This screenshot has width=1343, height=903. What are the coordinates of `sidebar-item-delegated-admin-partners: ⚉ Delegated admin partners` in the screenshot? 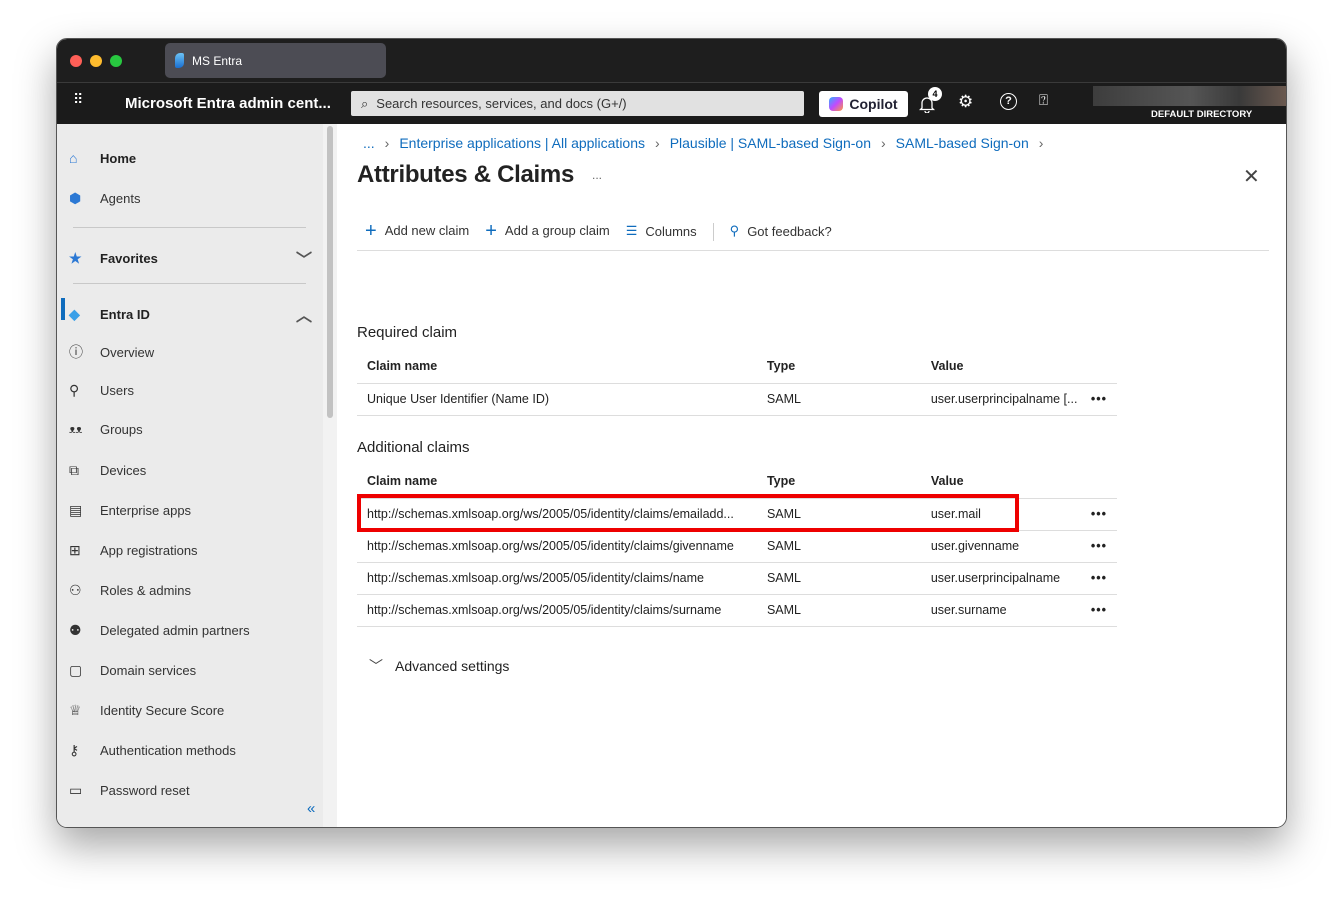 It's located at (158, 630).